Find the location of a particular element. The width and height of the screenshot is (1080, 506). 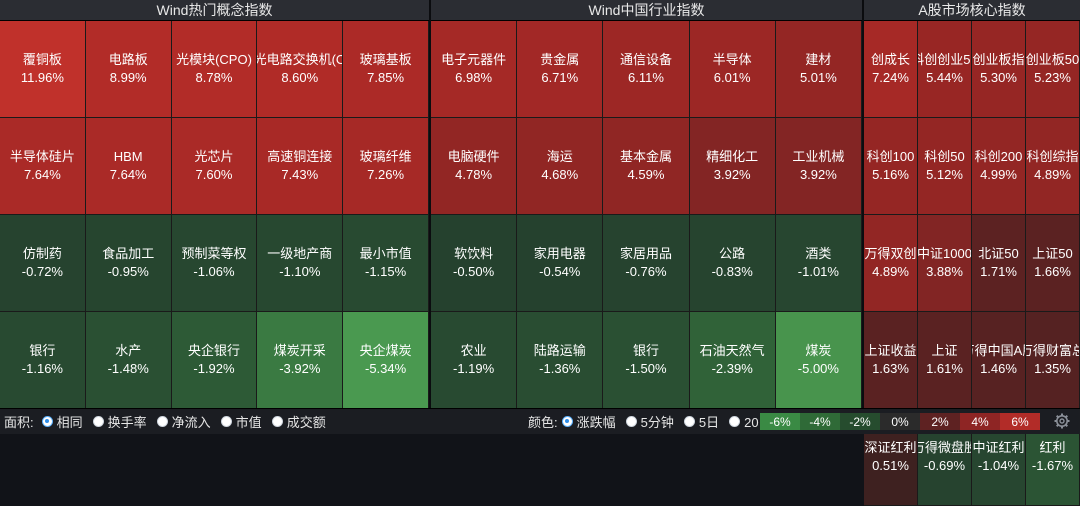

tile-name: 电子元器件 is located at coordinates (474, 59).